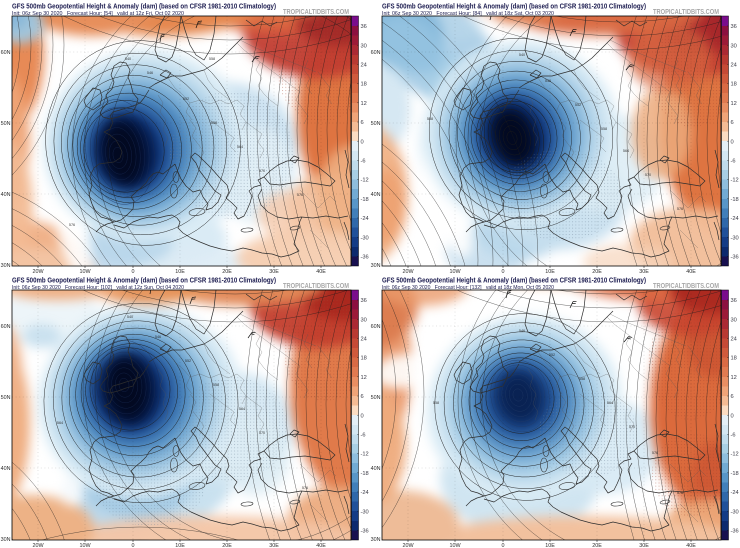  What do you see at coordinates (180, 545) in the screenshot?
I see `svg-text: 10E` at bounding box center [180, 545].